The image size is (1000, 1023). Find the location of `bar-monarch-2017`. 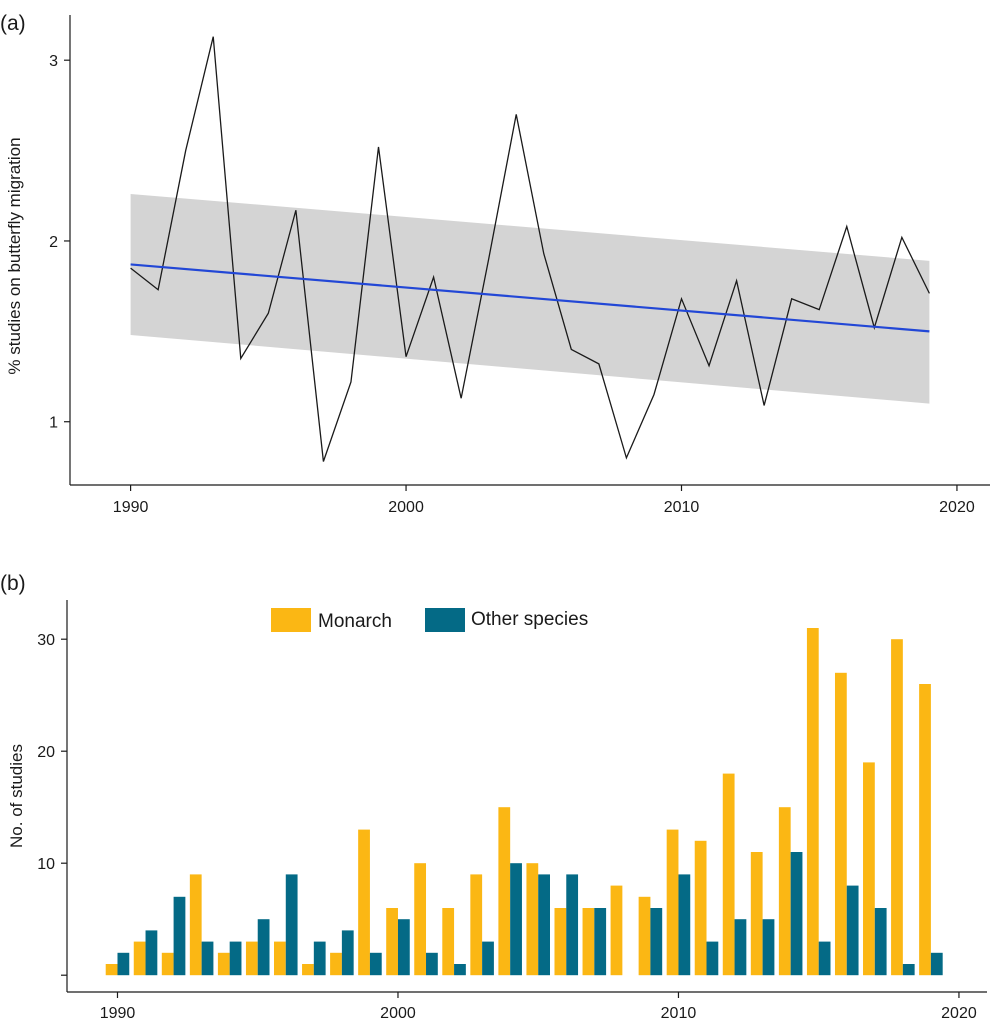

bar-monarch-2017 is located at coordinates (869, 869).